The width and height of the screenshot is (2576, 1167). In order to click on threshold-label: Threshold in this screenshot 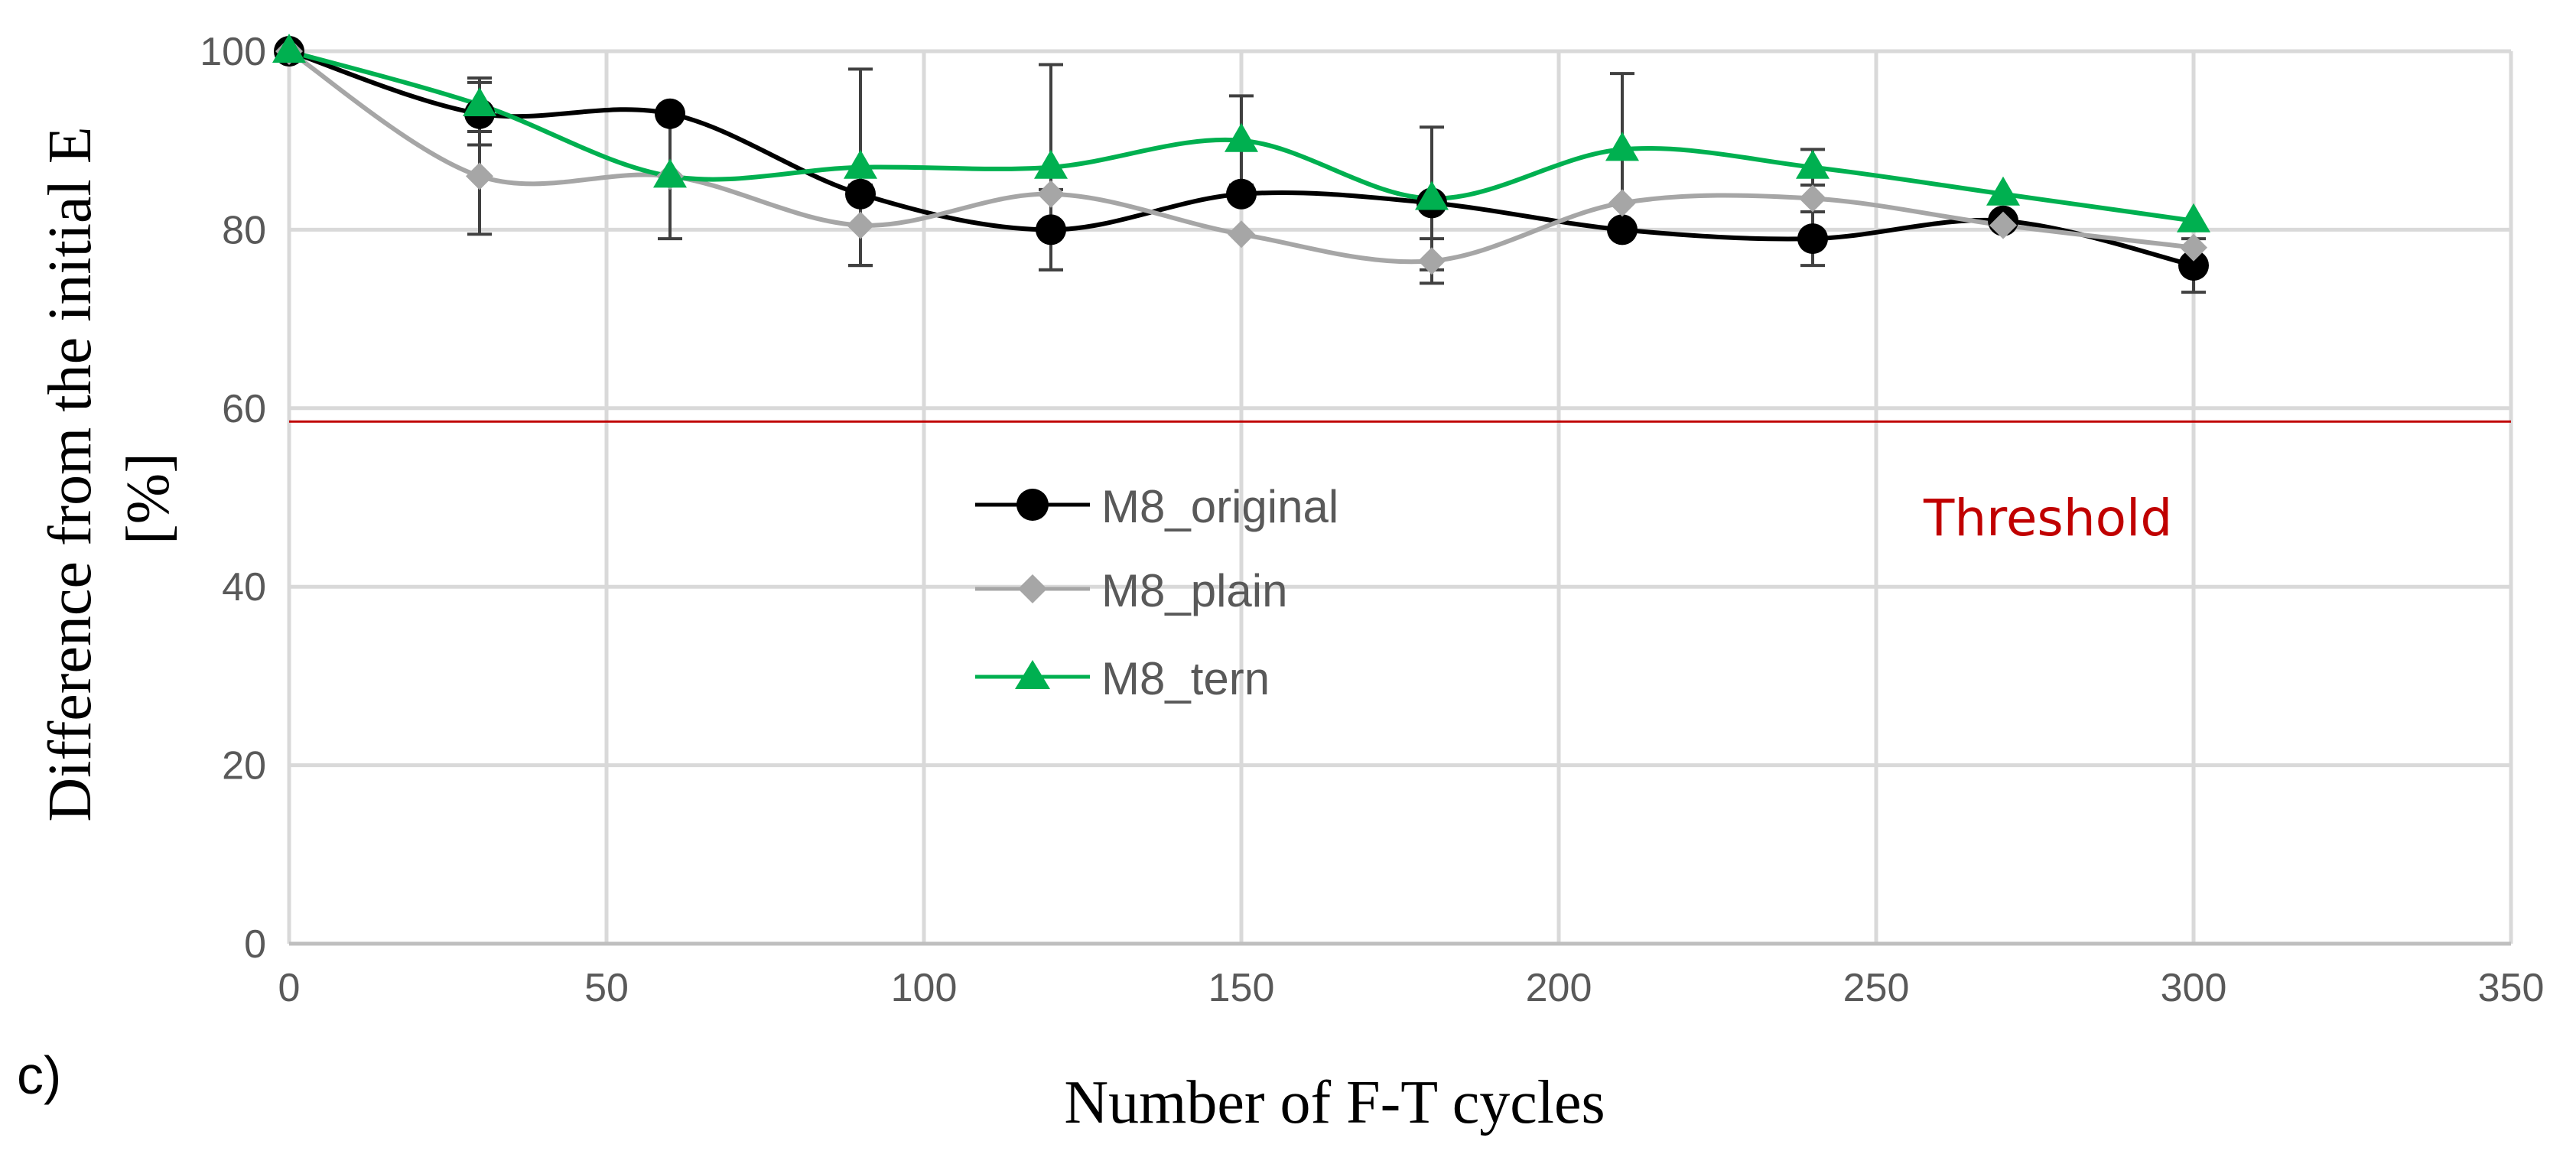, I will do `click(2047, 518)`.